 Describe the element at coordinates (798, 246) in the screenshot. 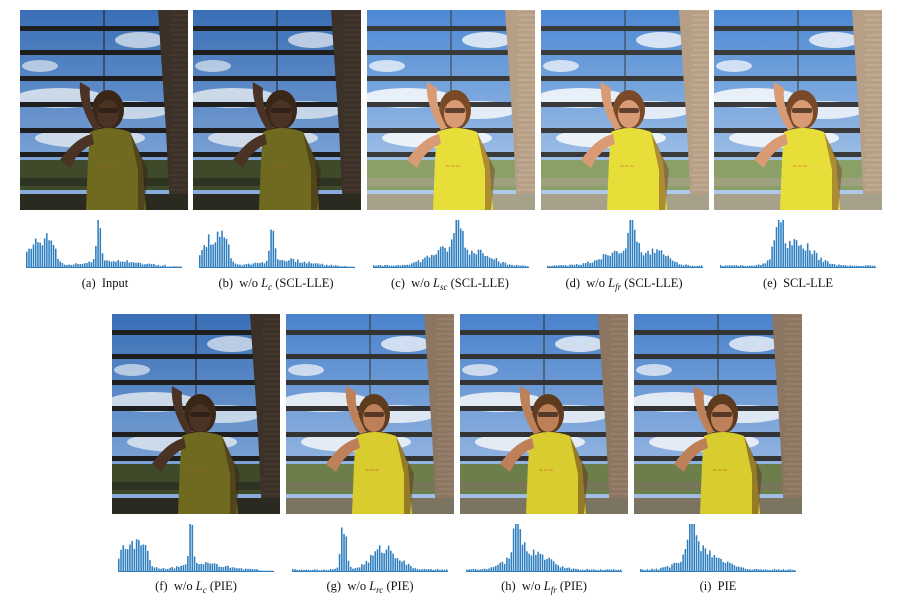

I see `histogram-e` at that location.